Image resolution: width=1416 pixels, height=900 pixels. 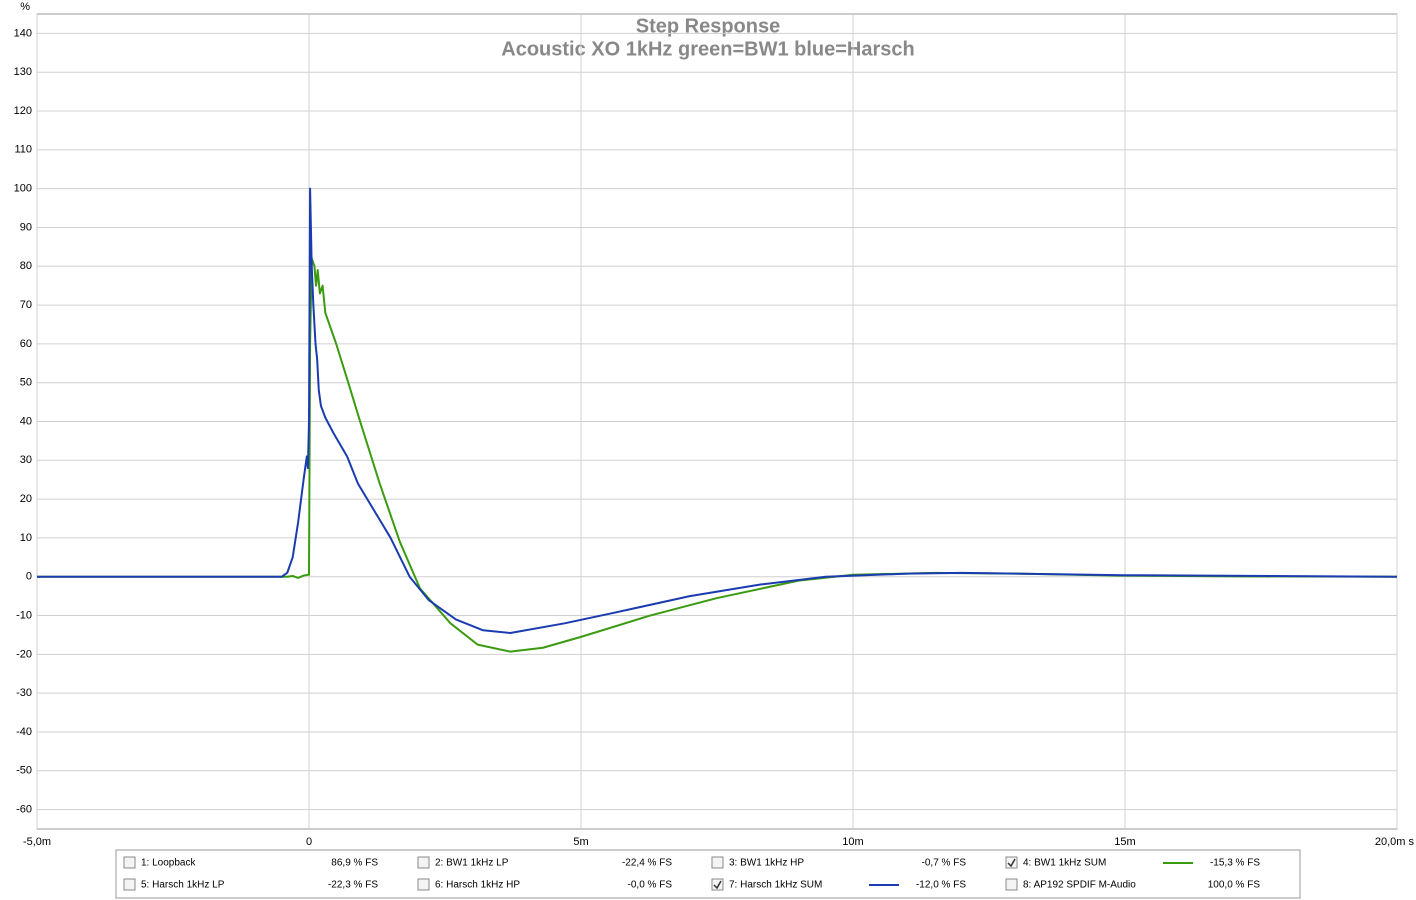 What do you see at coordinates (26, 344) in the screenshot?
I see `y-tick-label: 60` at bounding box center [26, 344].